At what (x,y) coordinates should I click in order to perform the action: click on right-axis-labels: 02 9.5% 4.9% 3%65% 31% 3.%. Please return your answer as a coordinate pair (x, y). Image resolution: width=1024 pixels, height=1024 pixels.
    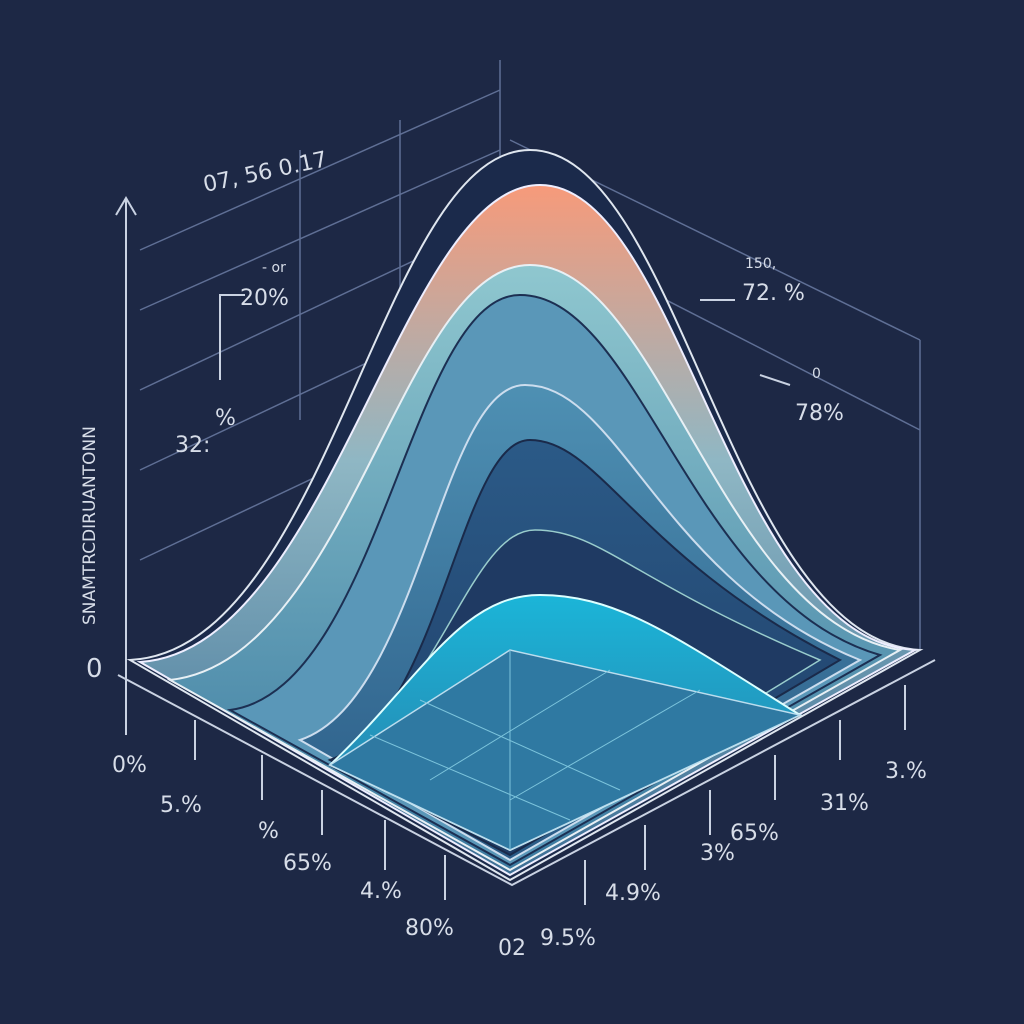
    Looking at the image, I should click on (712, 860).